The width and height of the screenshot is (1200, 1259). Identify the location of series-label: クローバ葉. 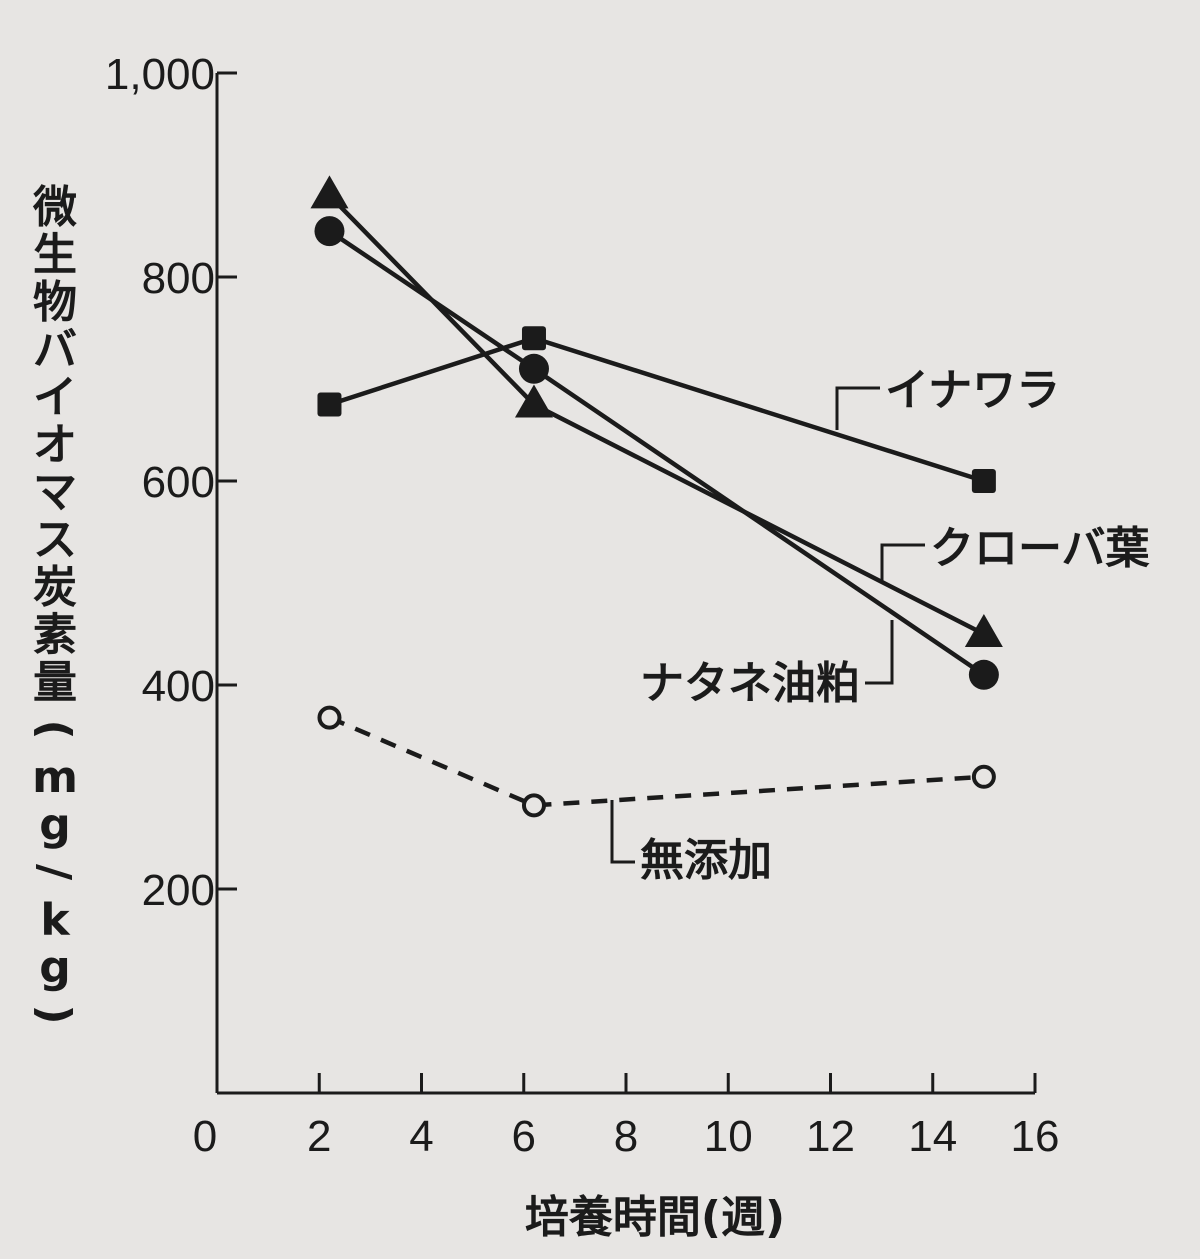
(1040, 548).